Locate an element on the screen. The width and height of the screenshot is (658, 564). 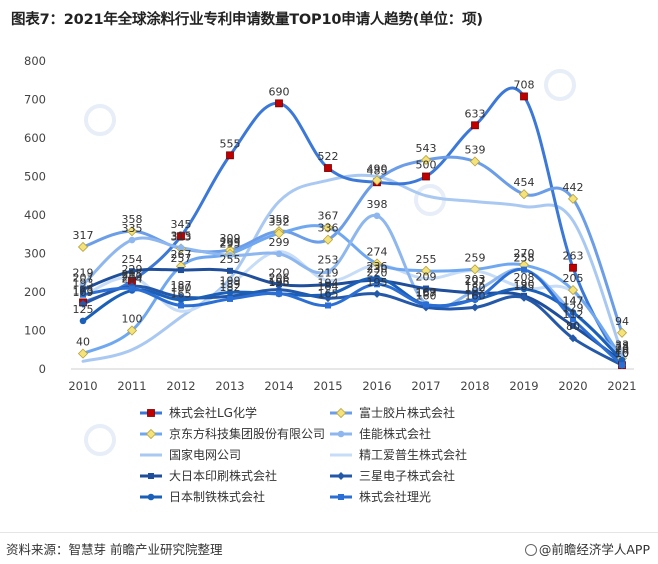
data-label: 203 is located at coordinates (475, 279).